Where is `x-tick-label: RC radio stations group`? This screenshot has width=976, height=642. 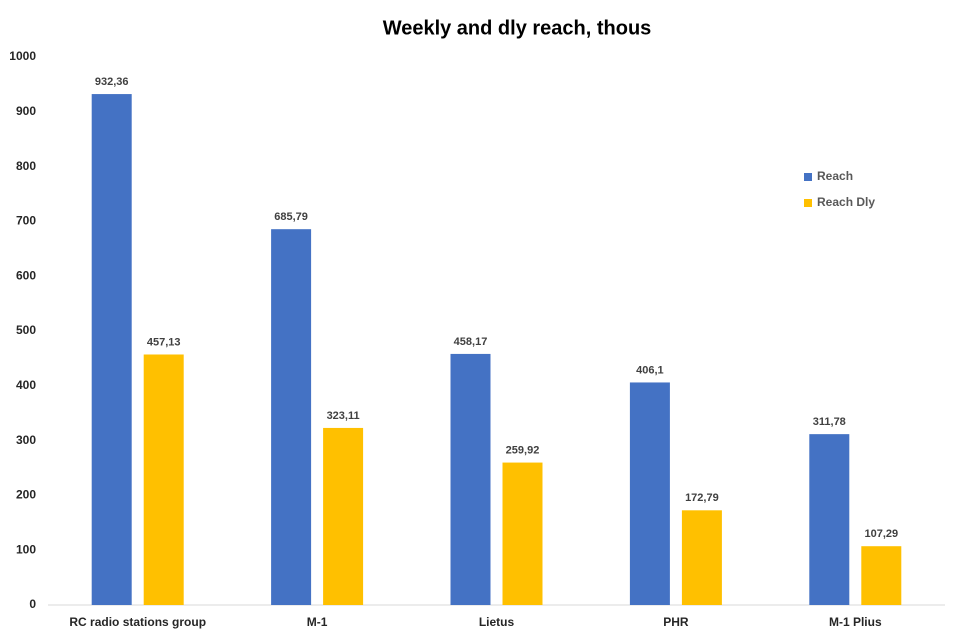
x-tick-label: RC radio stations group is located at coordinates (137, 622).